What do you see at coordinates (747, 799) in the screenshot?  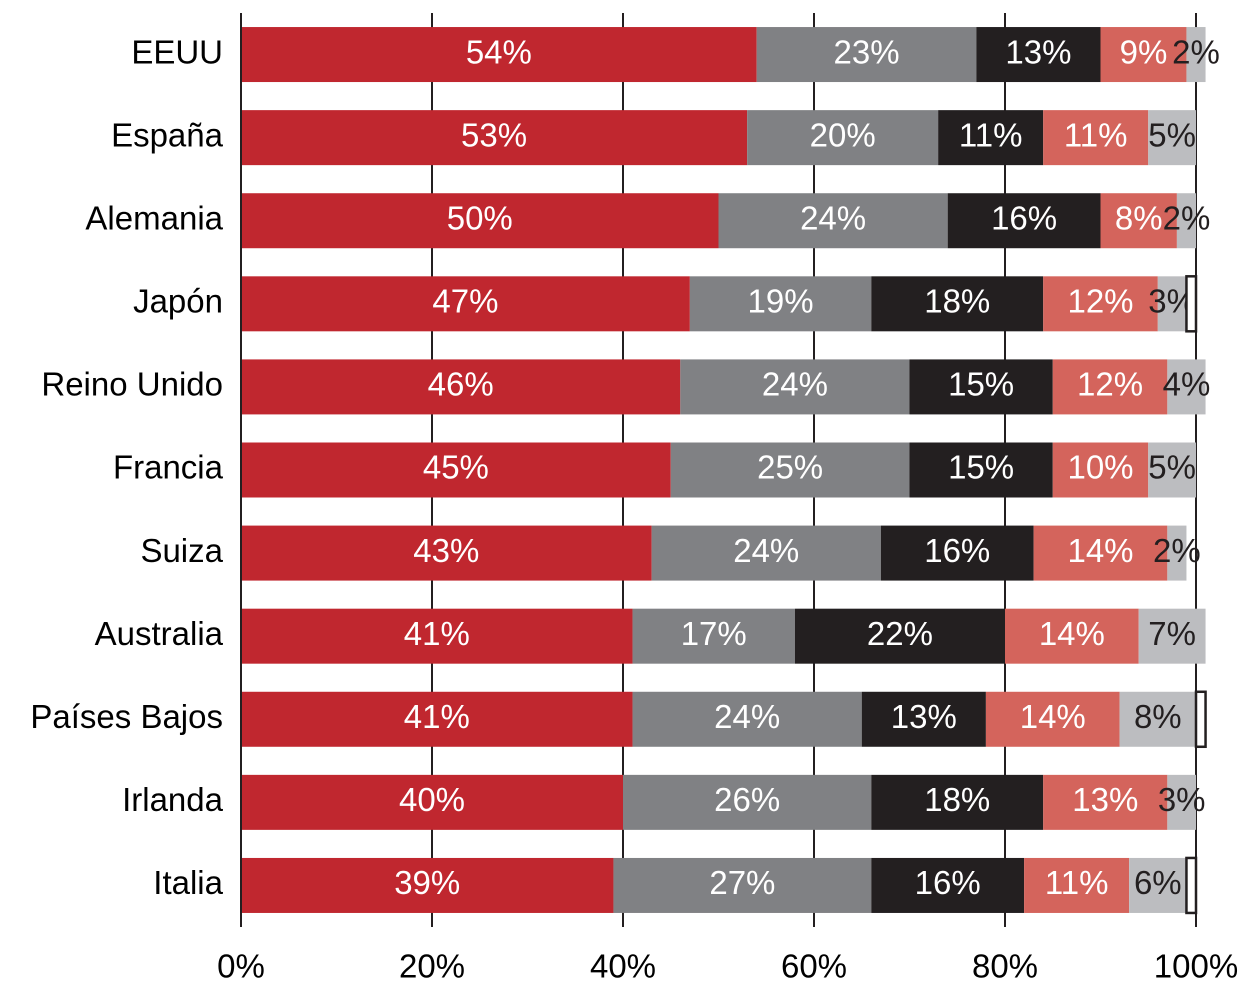 I see `data-label: 26%` at bounding box center [747, 799].